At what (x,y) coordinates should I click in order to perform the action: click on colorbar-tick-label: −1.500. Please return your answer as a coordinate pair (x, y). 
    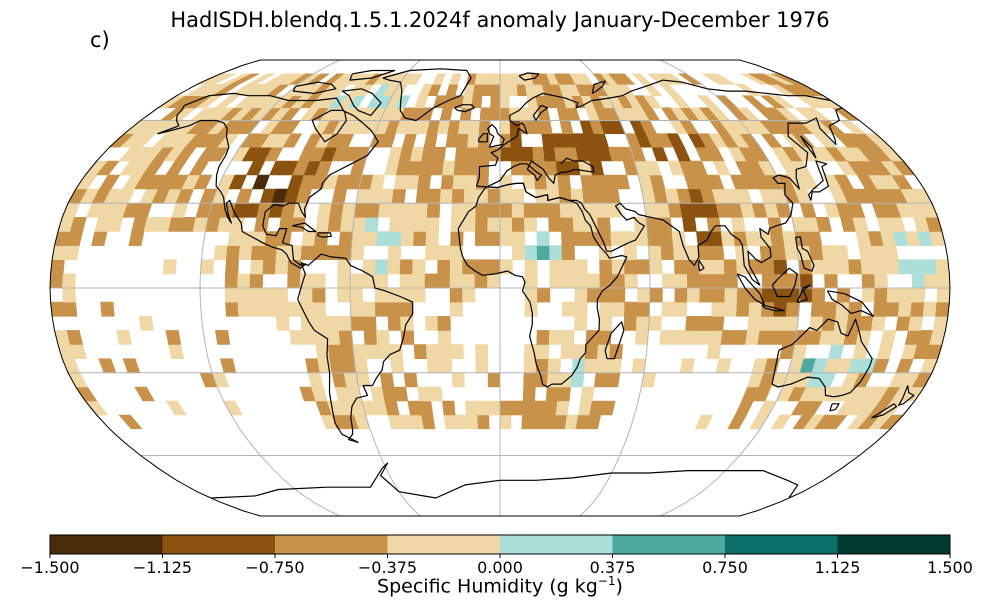
    Looking at the image, I should click on (50, 567).